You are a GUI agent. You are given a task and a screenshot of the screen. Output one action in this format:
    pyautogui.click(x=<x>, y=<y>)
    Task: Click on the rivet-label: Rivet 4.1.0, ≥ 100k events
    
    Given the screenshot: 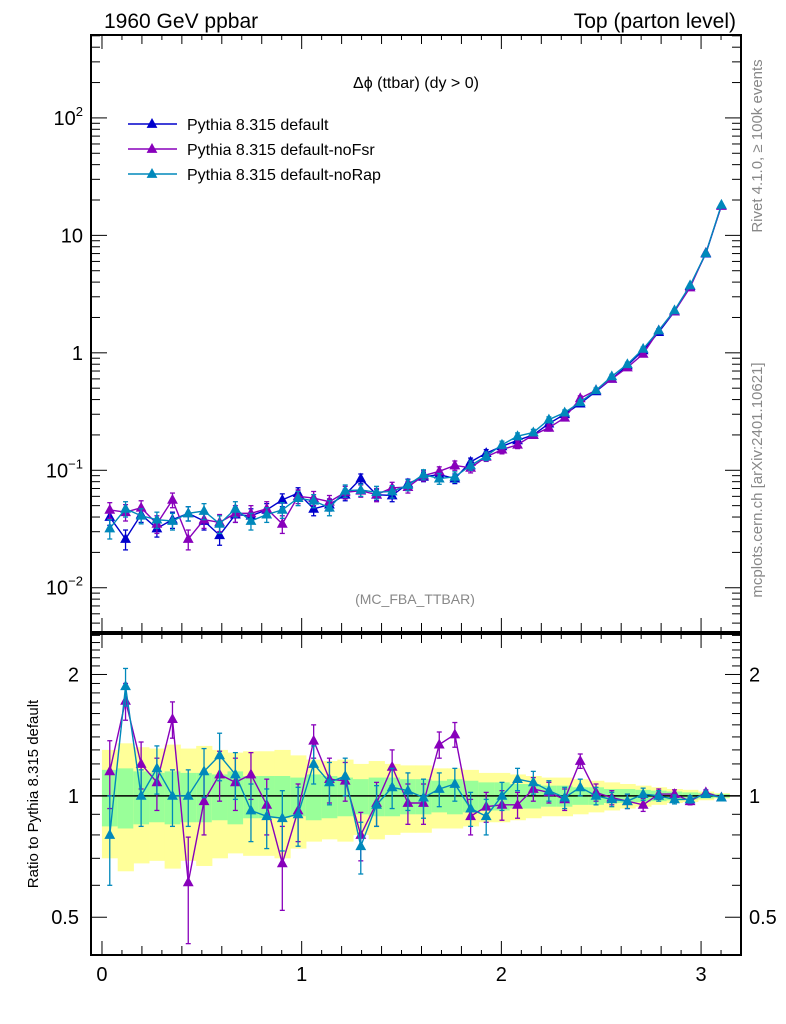 What is the action you would take?
    pyautogui.click(x=757, y=145)
    